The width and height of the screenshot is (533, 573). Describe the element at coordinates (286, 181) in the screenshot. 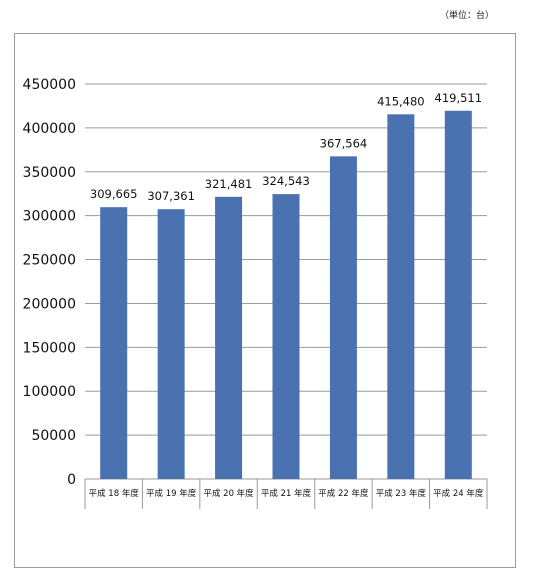

I see `data-label: 324,543` at that location.